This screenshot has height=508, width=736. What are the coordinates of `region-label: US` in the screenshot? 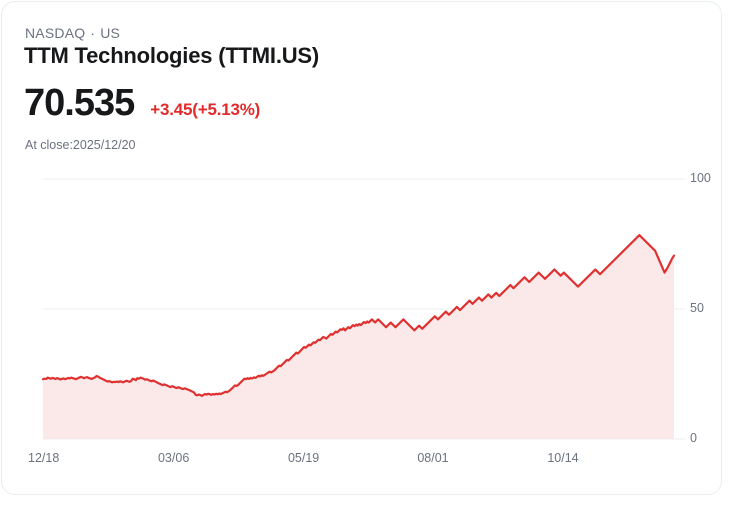 It's located at (110, 33).